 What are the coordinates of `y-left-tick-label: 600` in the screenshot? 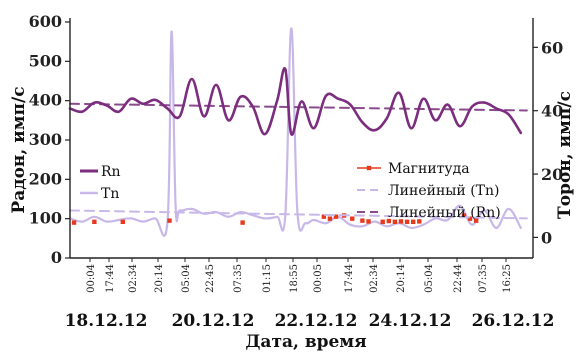 It's located at (45, 21).